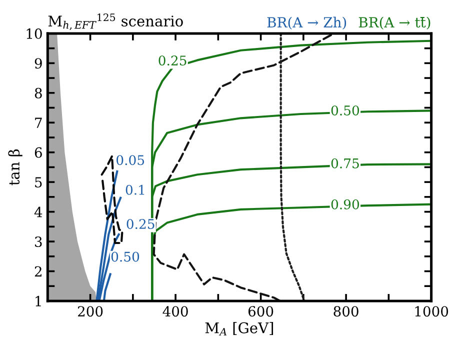  I want to click on y-tick-label: 6, so click(38, 152).